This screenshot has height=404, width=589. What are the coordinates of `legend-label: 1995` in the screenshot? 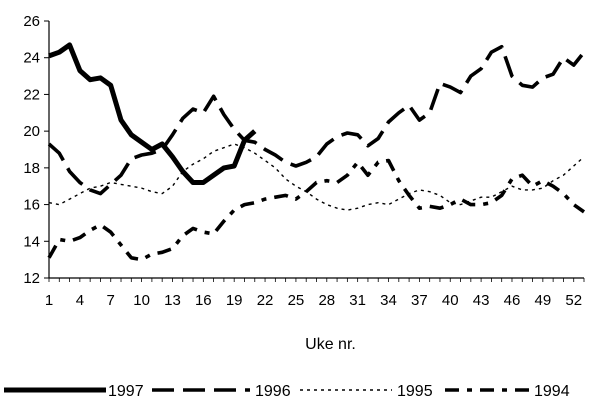 It's located at (415, 391).